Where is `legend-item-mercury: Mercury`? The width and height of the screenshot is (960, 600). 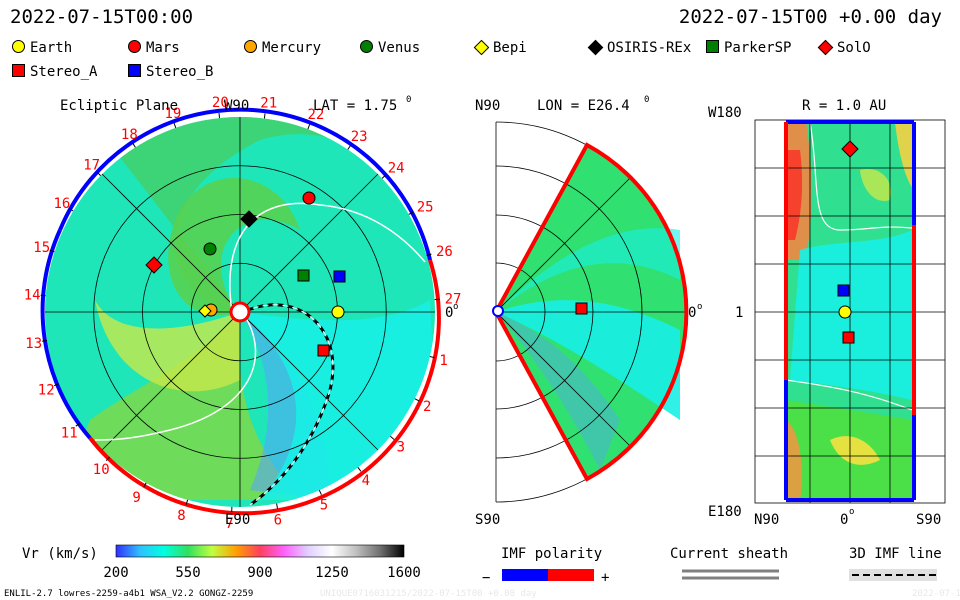
legend-item-mercury: Mercury is located at coordinates (282, 48).